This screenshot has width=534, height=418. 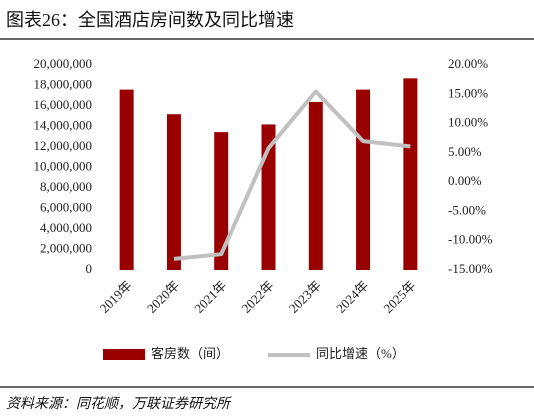 What do you see at coordinates (465, 151) in the screenshot?
I see `y2-tick-label: 5.00%` at bounding box center [465, 151].